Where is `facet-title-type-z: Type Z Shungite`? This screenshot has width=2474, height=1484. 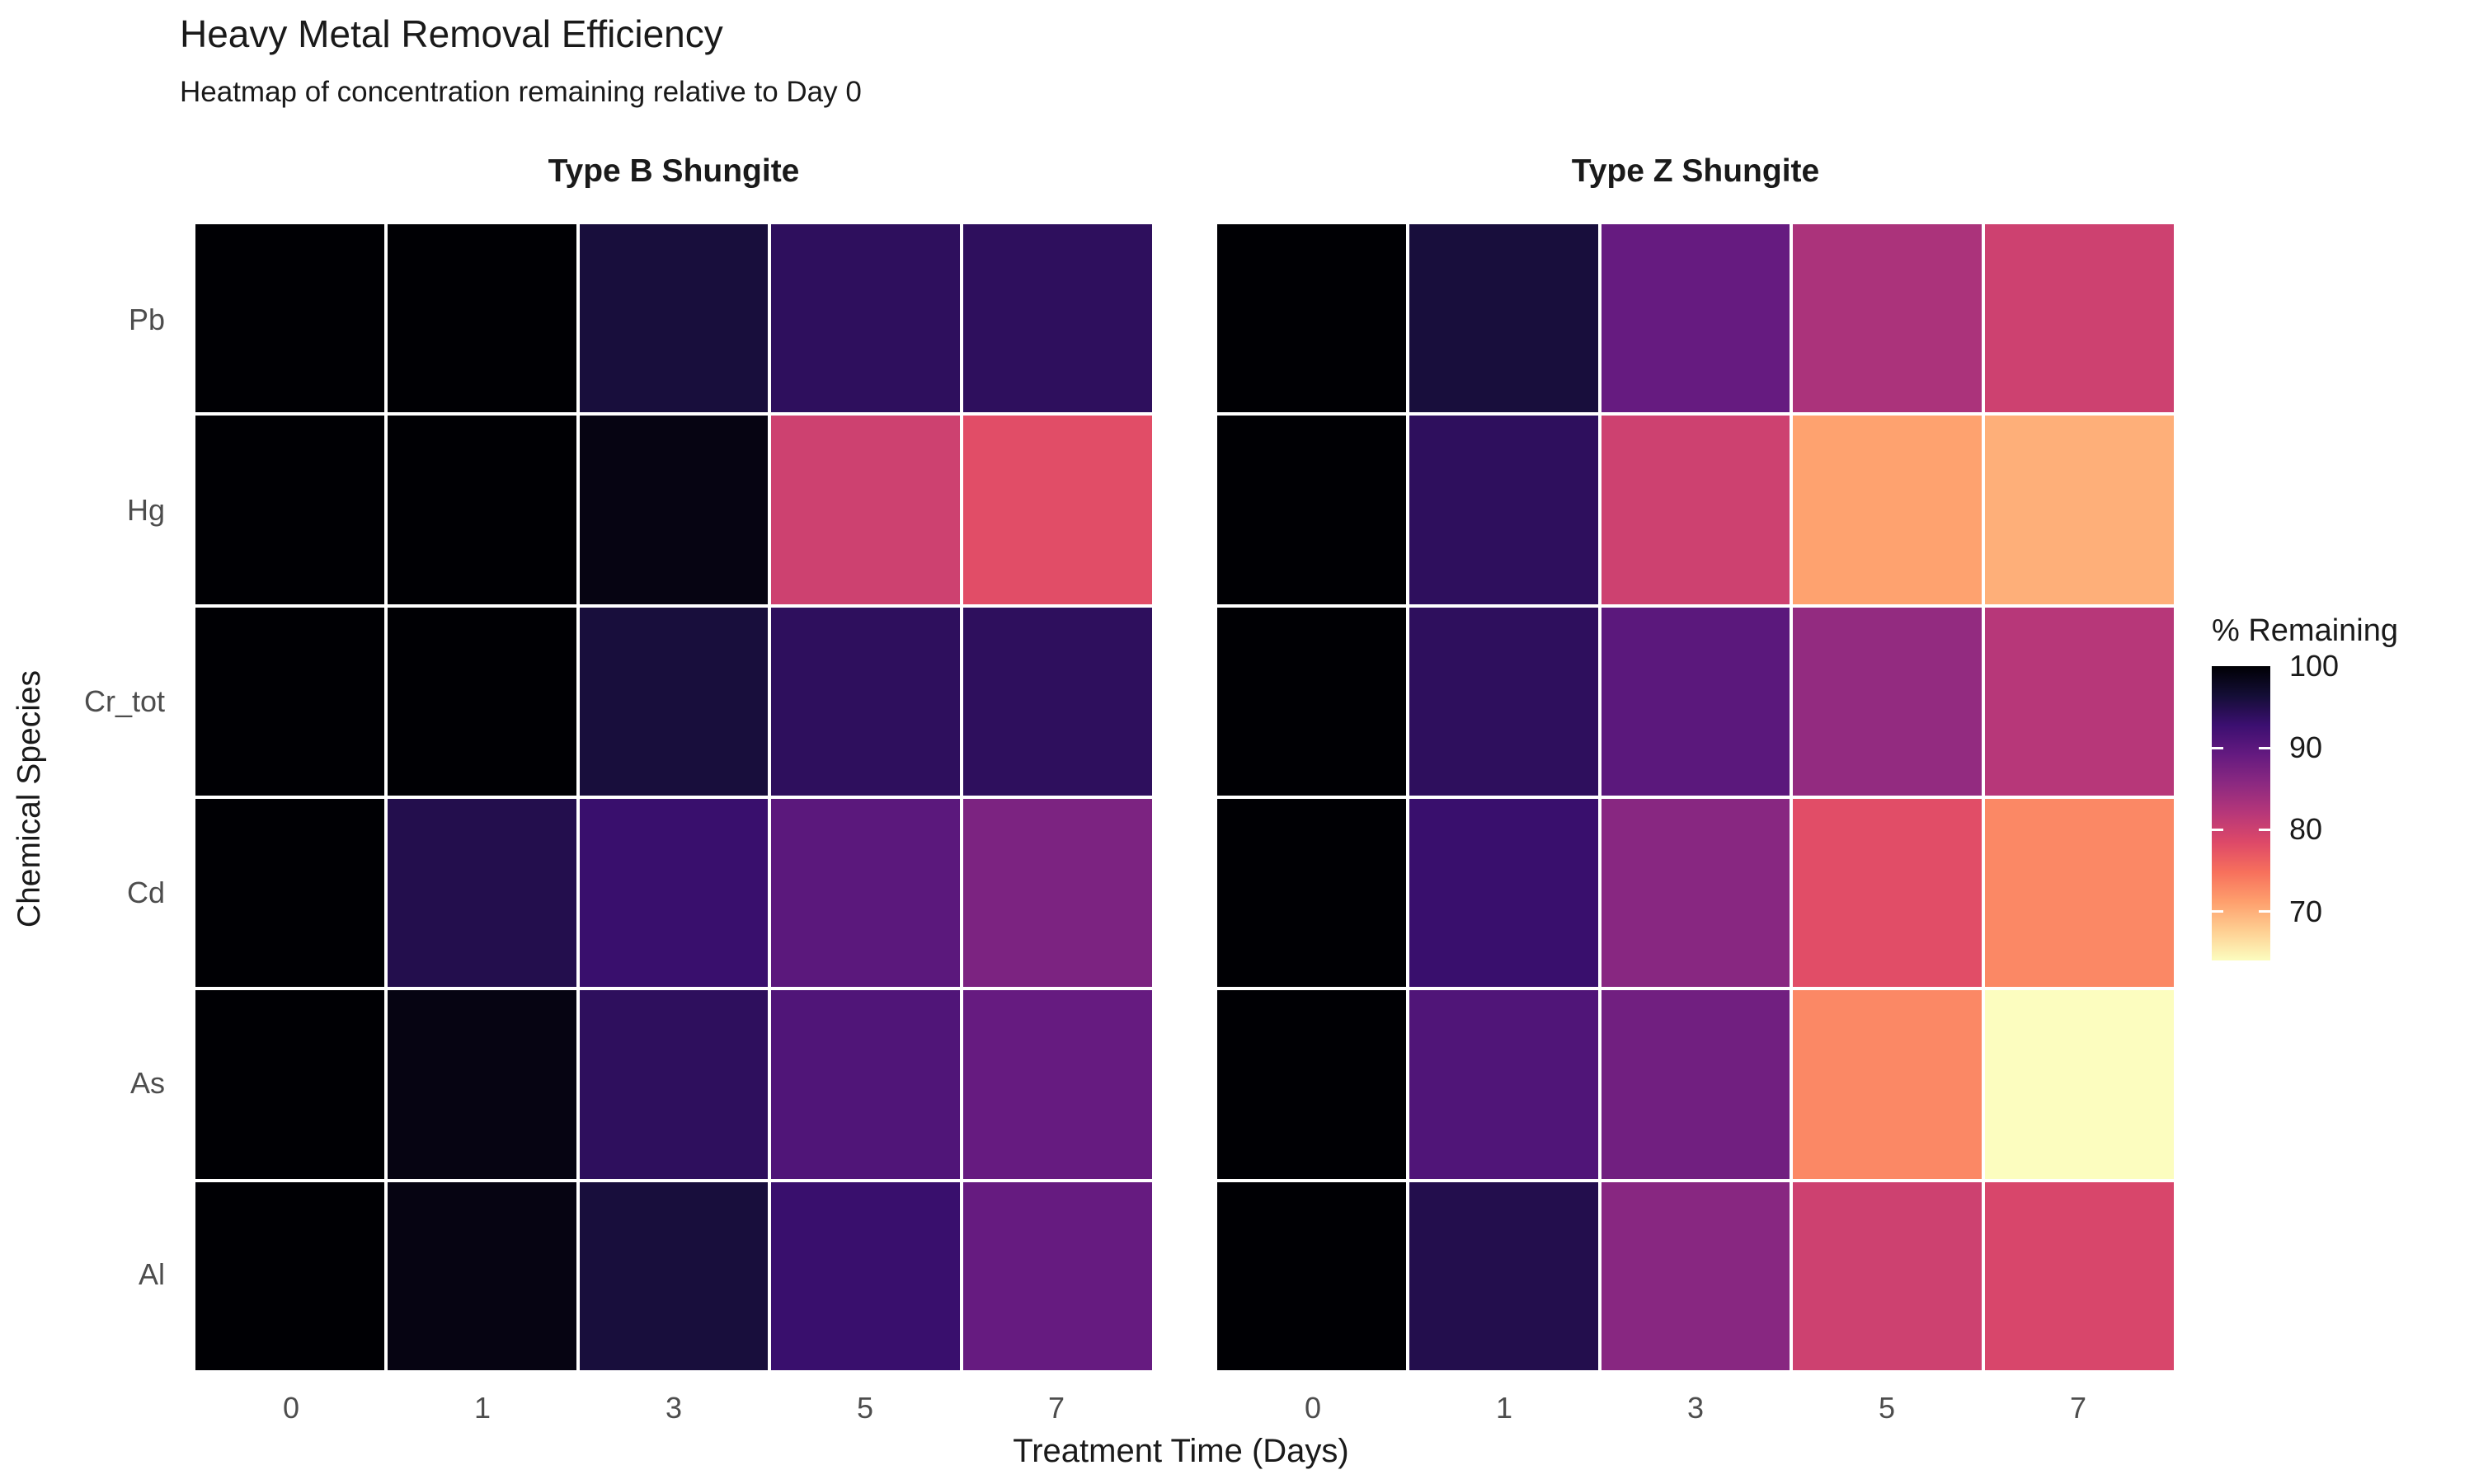 facet-title-type-z: Type Z Shungite is located at coordinates (1695, 171).